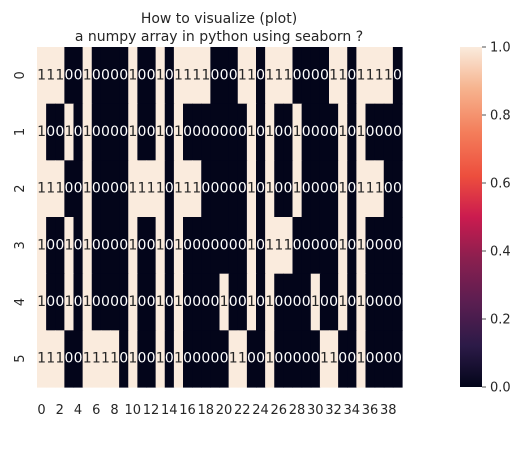 The width and height of the screenshot is (521, 454). I want to click on x-tick-label: 26, so click(279, 410).